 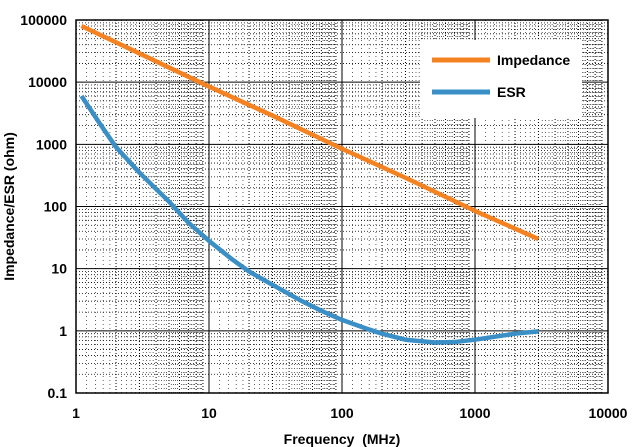 I want to click on x-tick-labels: 1 10 100 1000 10000, so click(x=350, y=413).